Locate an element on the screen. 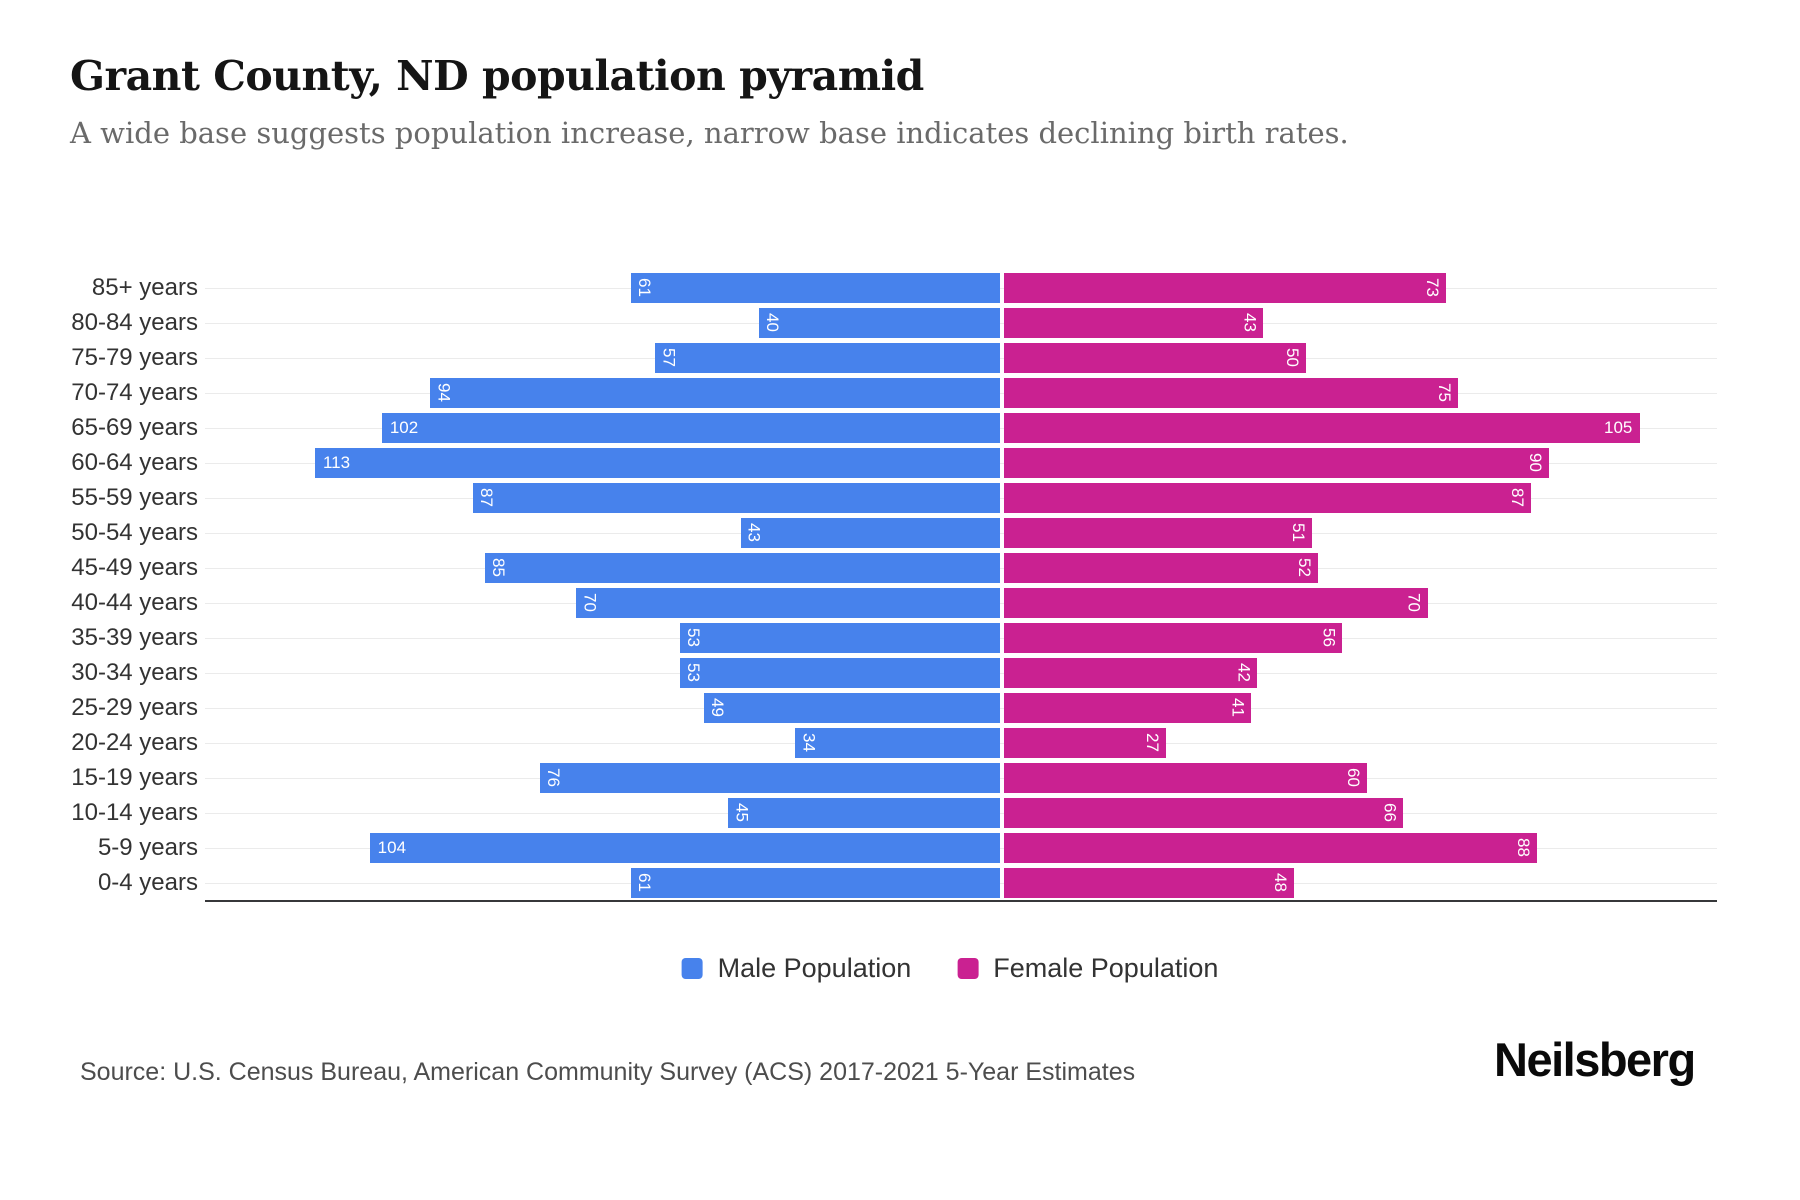  male-bar: 43 is located at coordinates (870, 532).